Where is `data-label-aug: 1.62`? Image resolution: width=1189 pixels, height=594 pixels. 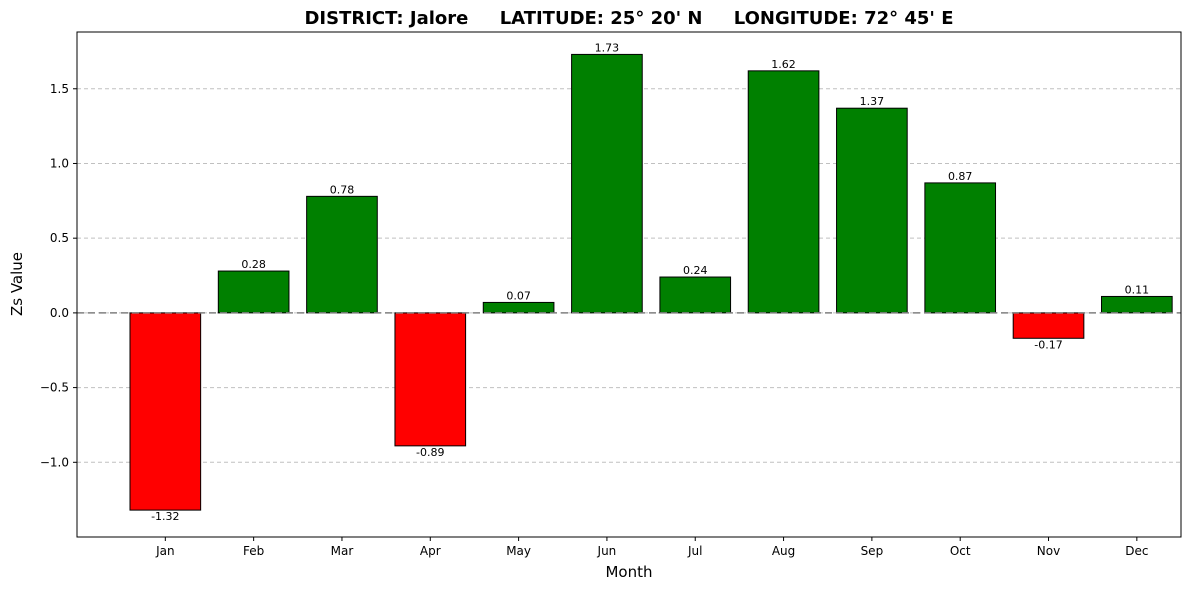
data-label-aug: 1.62 is located at coordinates (783, 64).